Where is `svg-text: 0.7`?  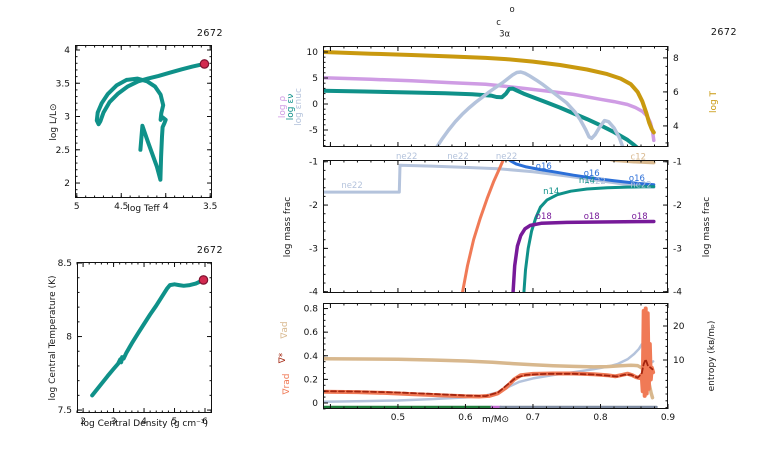 svg-text: 0.7 is located at coordinates (533, 418).